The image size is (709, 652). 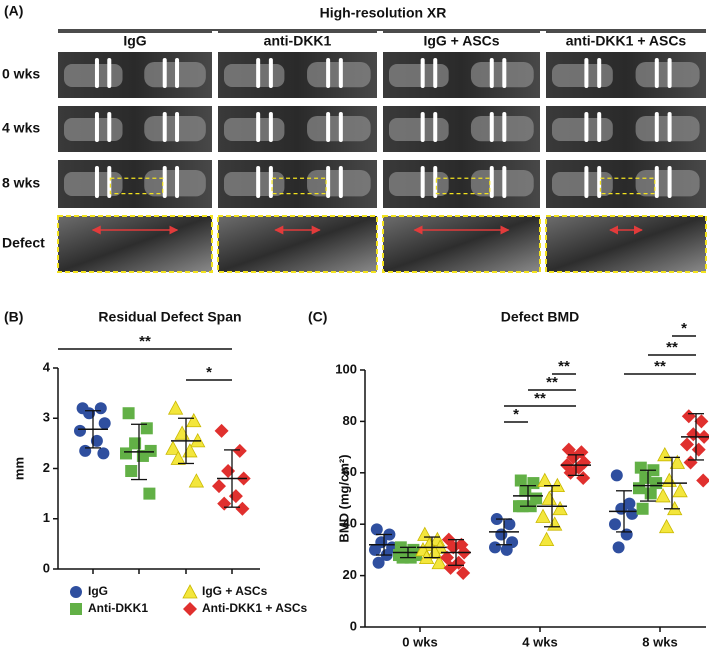 I want to click on x-tick-label: 4 wks, so click(x=539, y=641).